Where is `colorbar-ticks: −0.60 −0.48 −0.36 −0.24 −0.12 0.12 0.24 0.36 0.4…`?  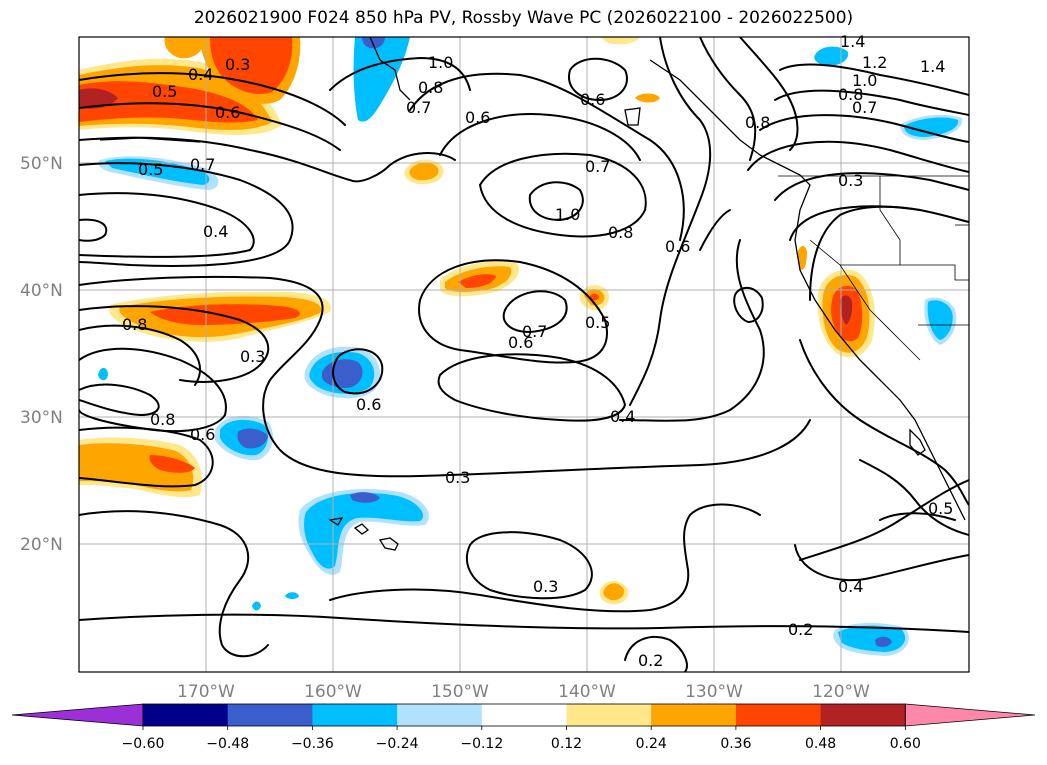
colorbar-ticks: −0.60 −0.48 −0.36 −0.24 −0.12 0.12 0.24 0.36 0.4… is located at coordinates (521, 739).